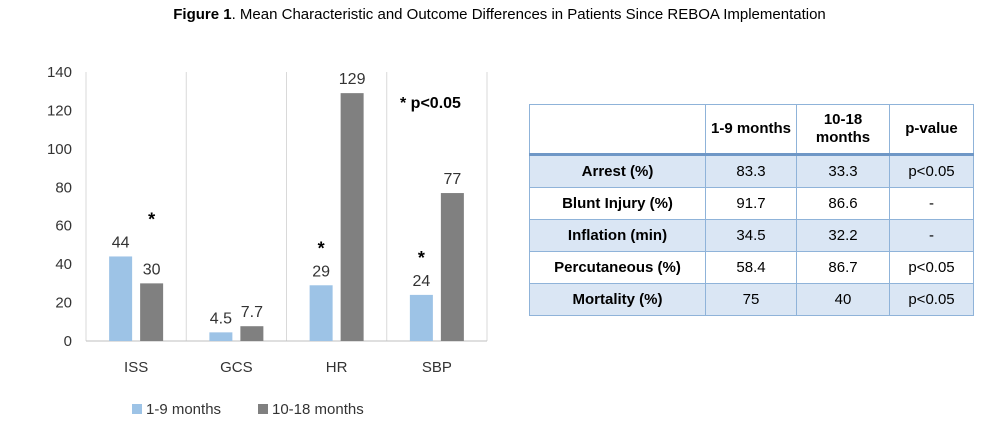 The image size is (999, 443). I want to click on x-tick-label: GCS, so click(236, 367).